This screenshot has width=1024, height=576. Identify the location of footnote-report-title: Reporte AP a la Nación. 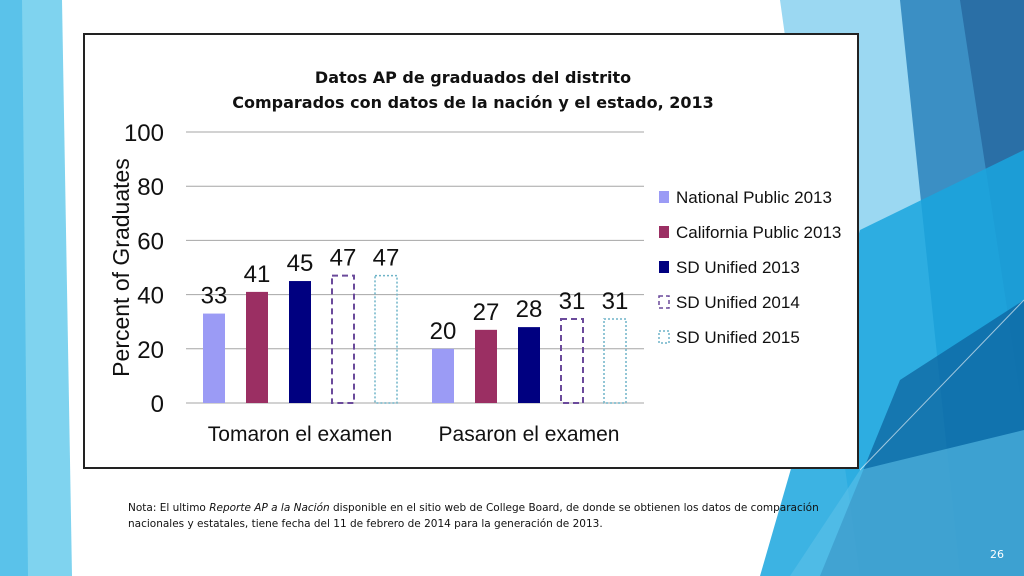
(269, 508).